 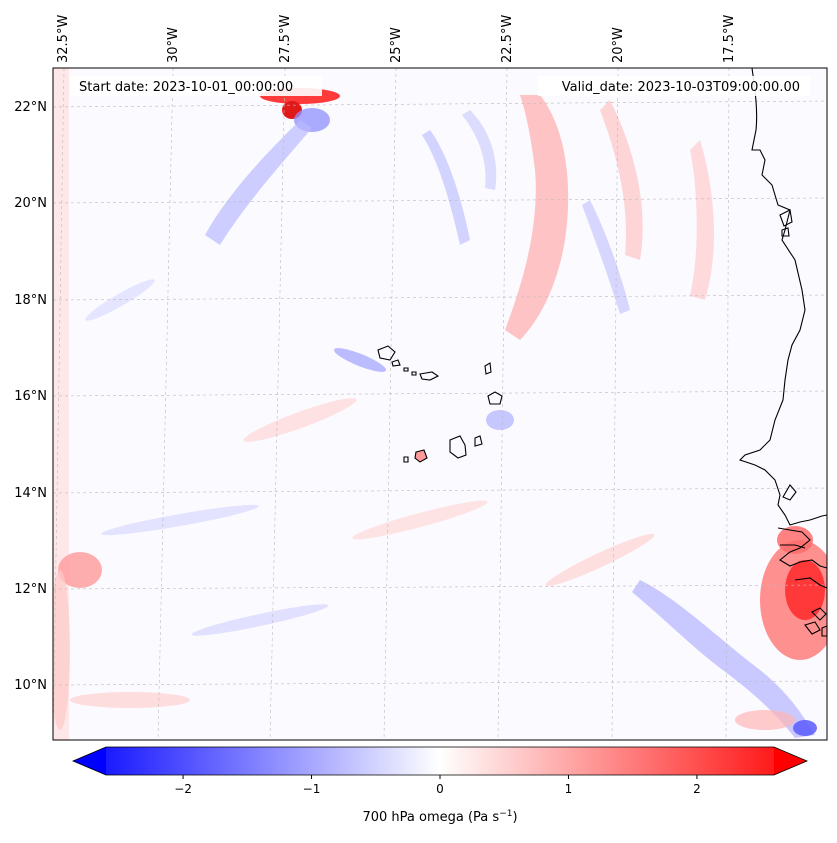 What do you see at coordinates (61, 650) in the screenshot?
I see `west-edge-band-lower` at bounding box center [61, 650].